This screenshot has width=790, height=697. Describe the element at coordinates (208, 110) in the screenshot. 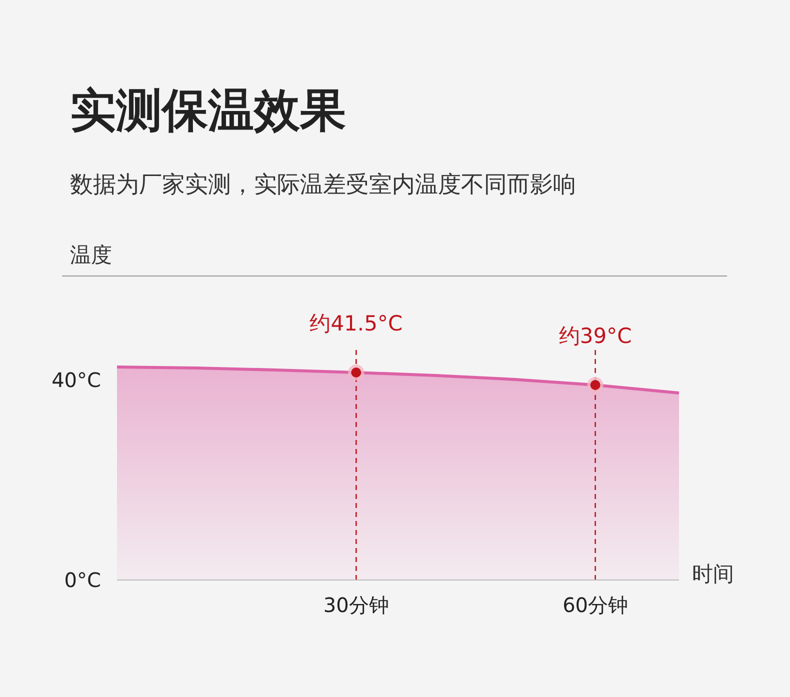

I see `chart-title: 实测保温效果` at that location.